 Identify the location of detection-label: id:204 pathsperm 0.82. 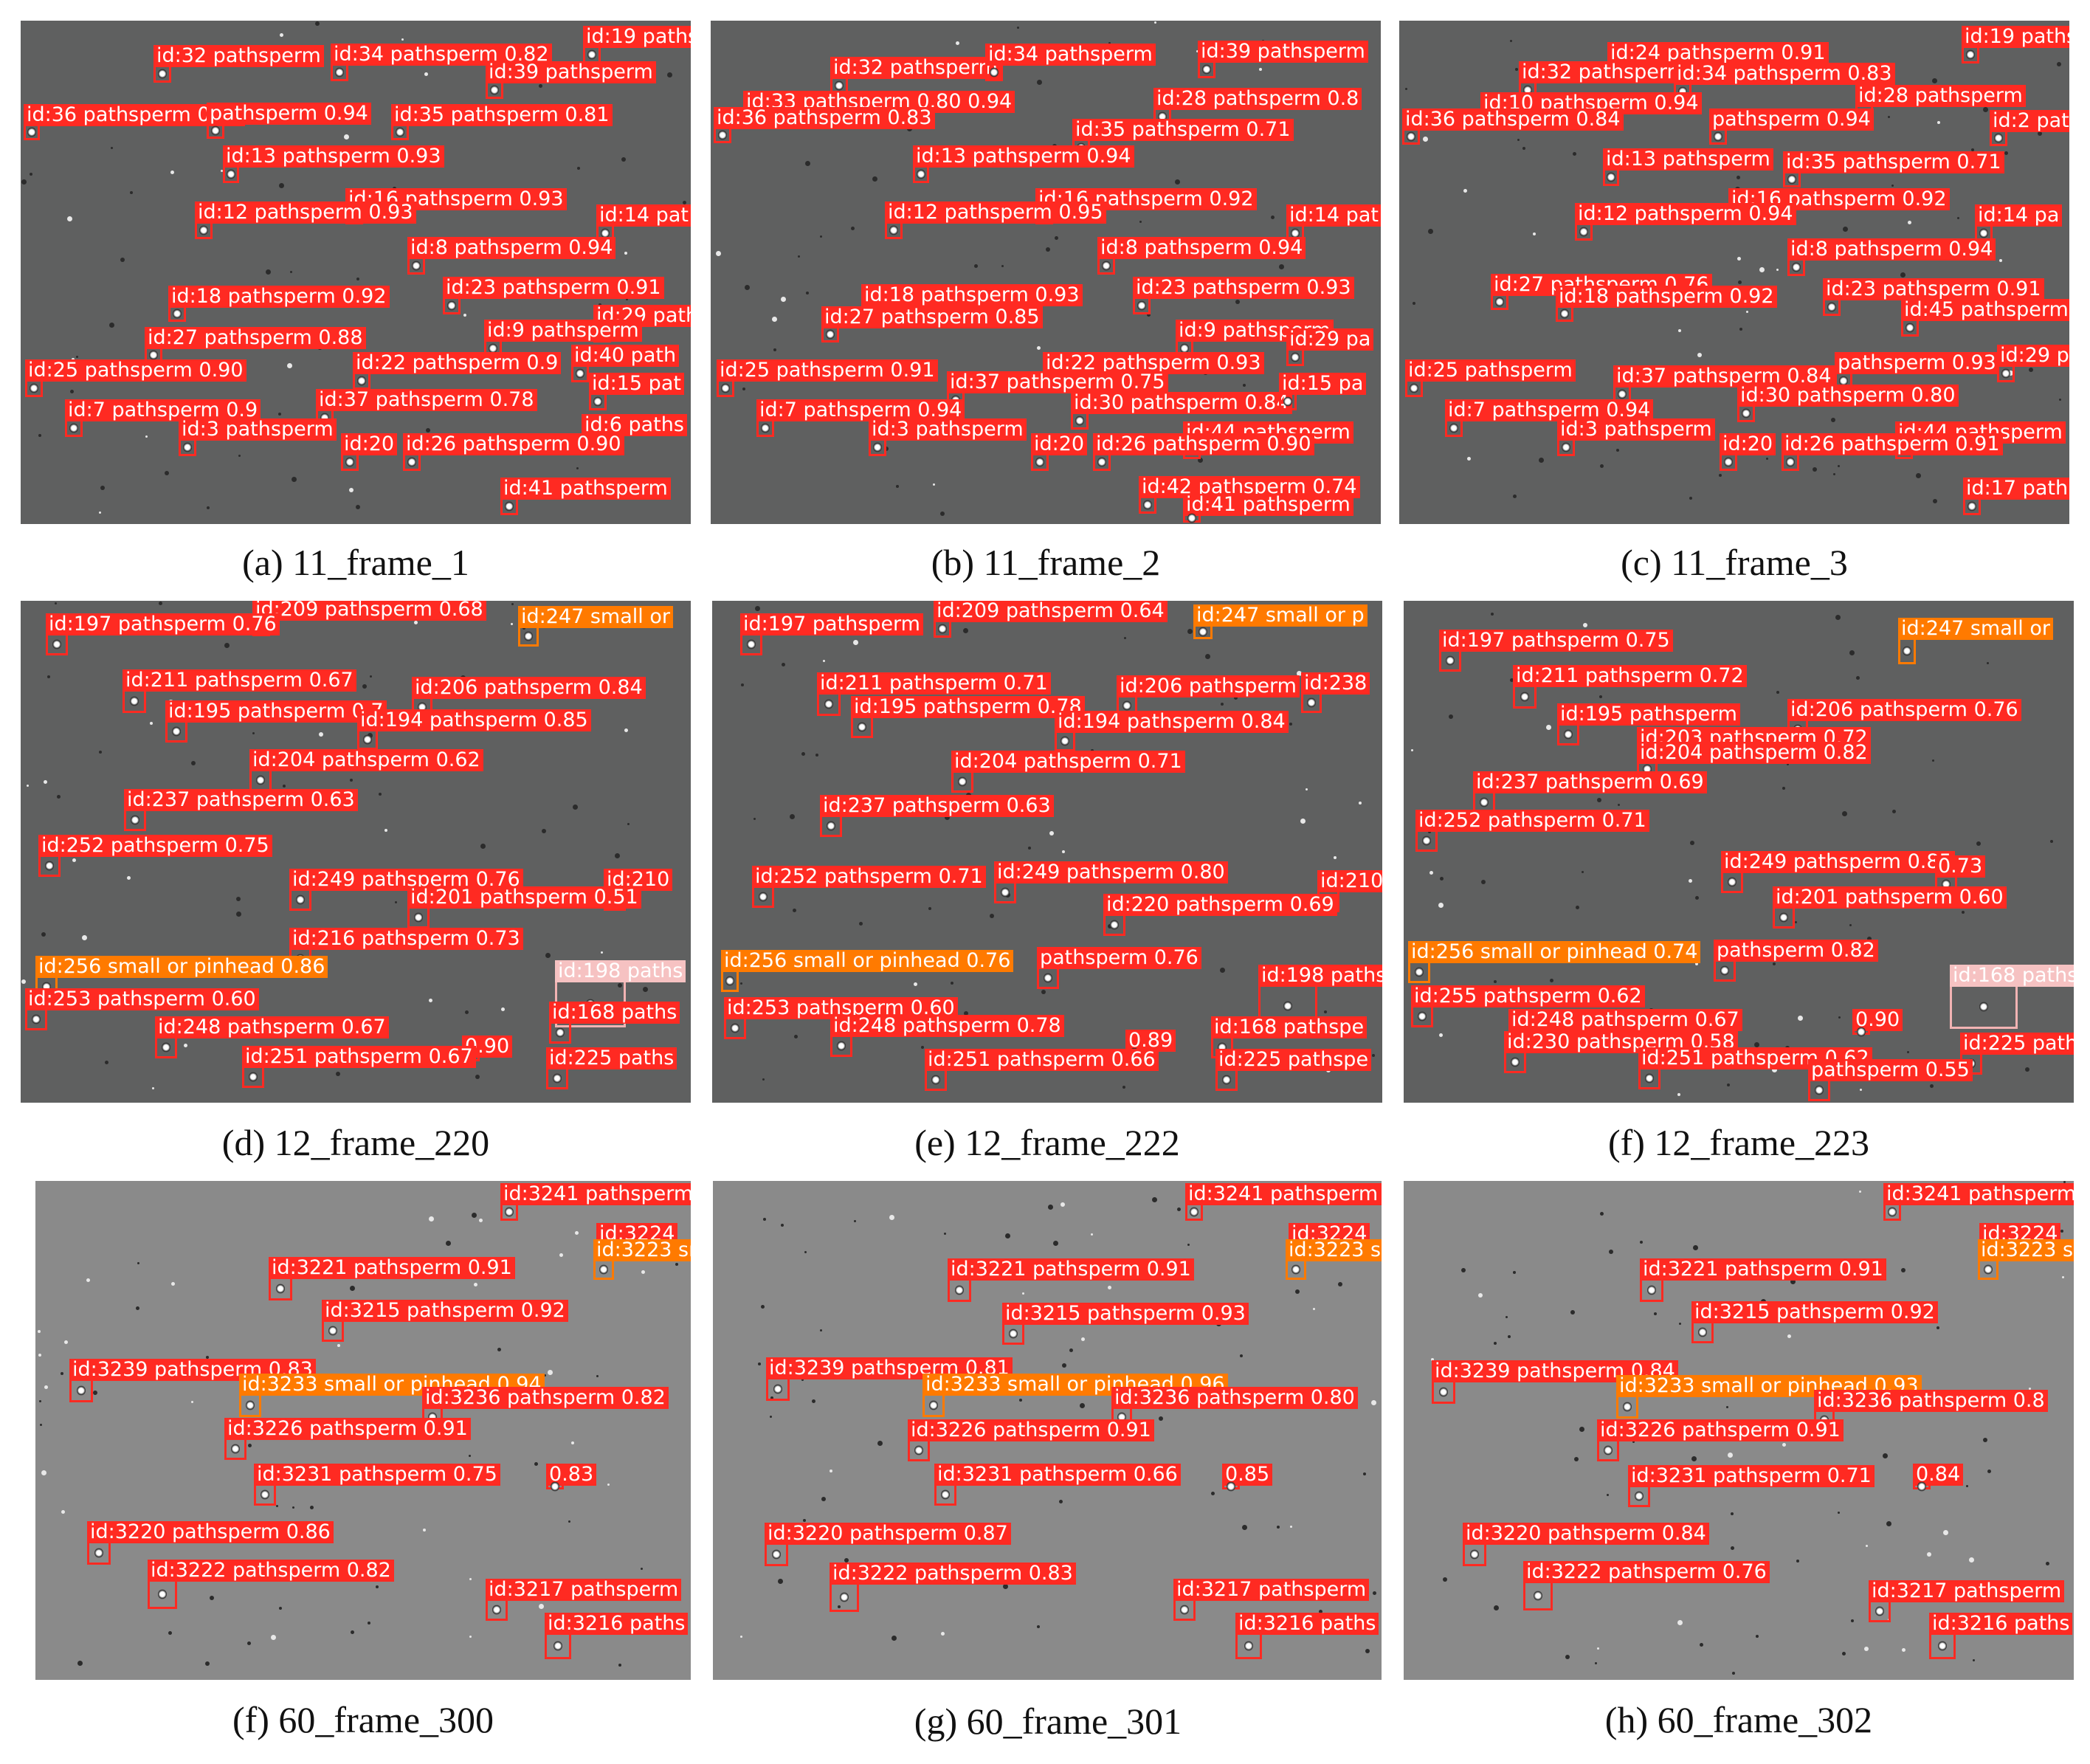
(1754, 753).